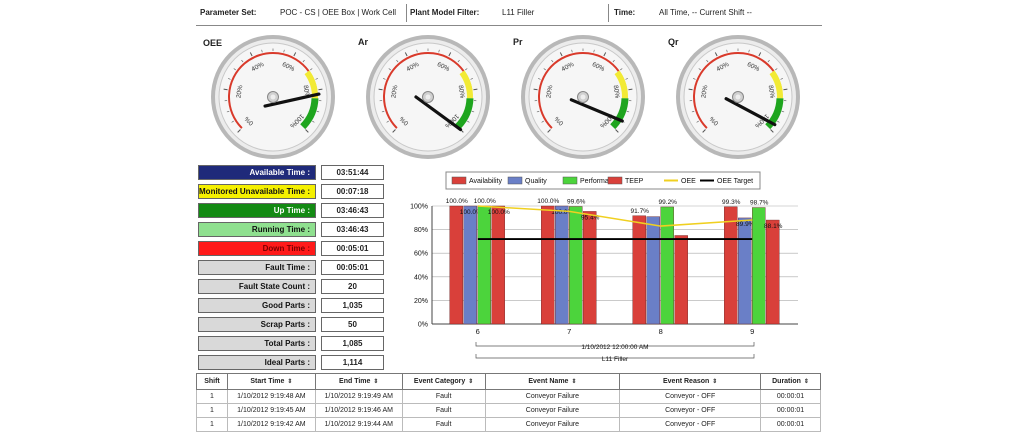 This screenshot has width=1024, height=432. I want to click on col-header-duration: Duration⇕, so click(791, 382).